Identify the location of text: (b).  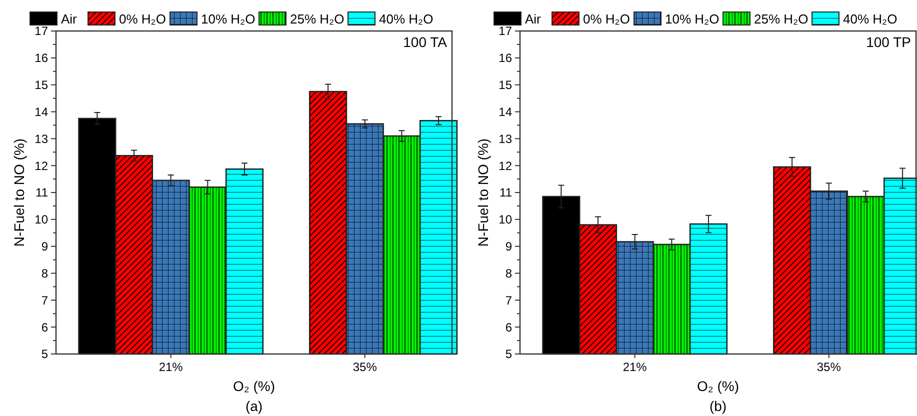
(718, 406).